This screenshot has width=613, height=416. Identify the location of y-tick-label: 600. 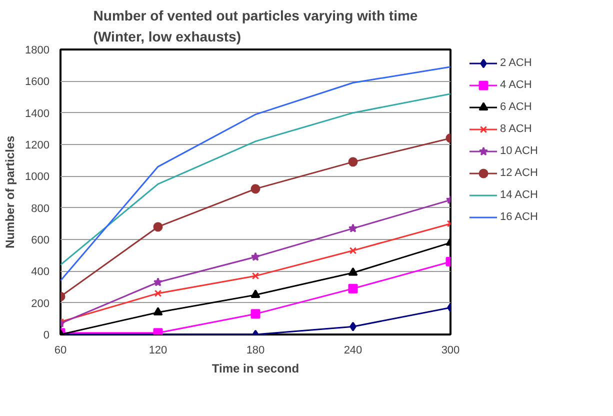
(40, 240).